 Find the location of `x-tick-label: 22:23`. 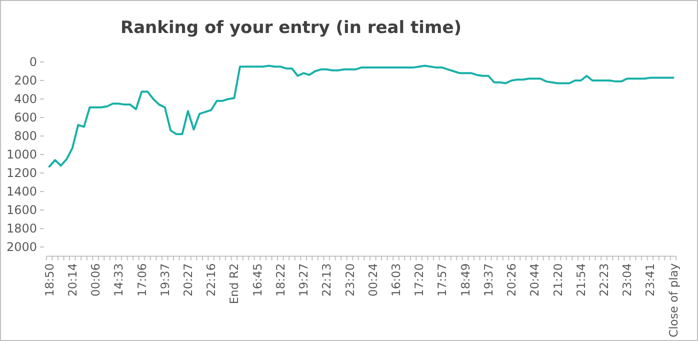

x-tick-label: 22:23 is located at coordinates (603, 279).